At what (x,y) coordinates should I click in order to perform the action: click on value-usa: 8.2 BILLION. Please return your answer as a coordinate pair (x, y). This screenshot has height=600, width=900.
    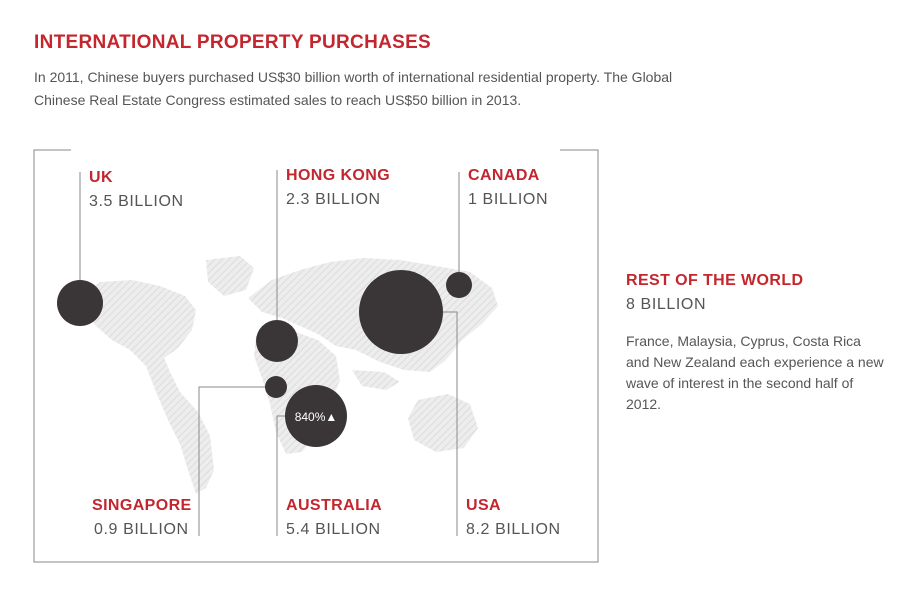
    Looking at the image, I should click on (513, 529).